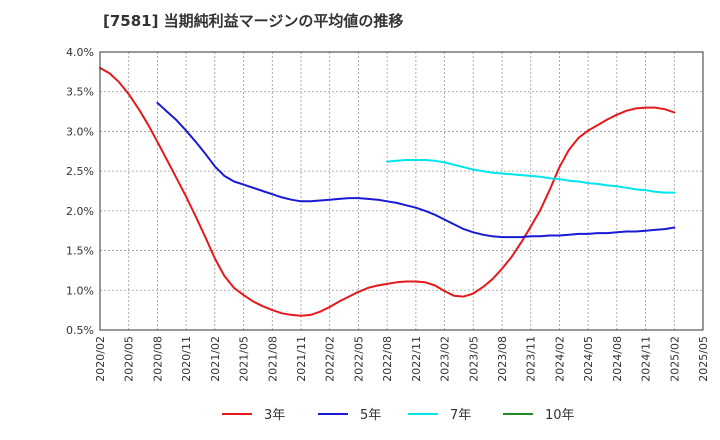 The width and height of the screenshot is (720, 440). What do you see at coordinates (531, 176) in the screenshot?
I see `series-line-7年` at bounding box center [531, 176].